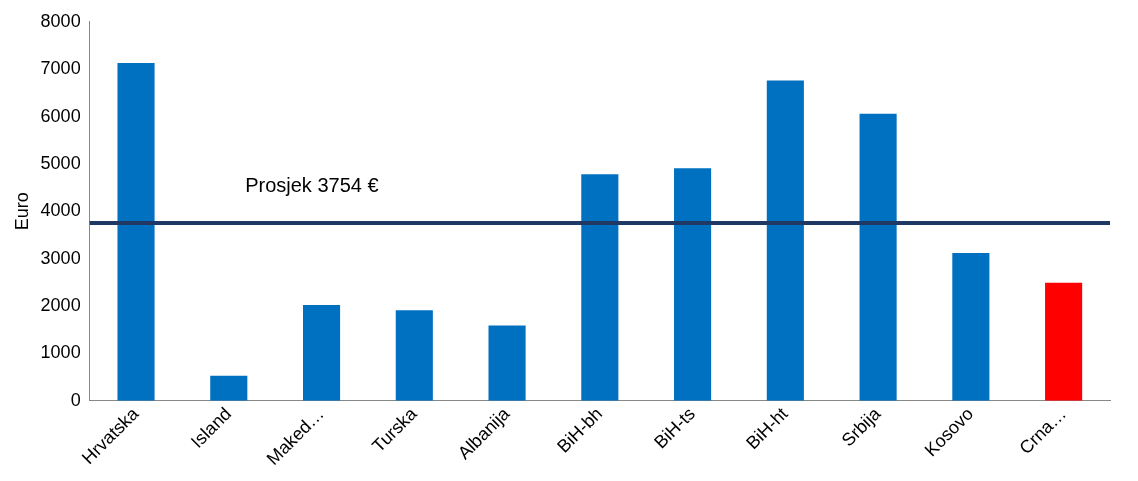 This screenshot has height=481, width=1138. Describe the element at coordinates (60, 115) in the screenshot. I see `y-tick-label: 6000` at that location.